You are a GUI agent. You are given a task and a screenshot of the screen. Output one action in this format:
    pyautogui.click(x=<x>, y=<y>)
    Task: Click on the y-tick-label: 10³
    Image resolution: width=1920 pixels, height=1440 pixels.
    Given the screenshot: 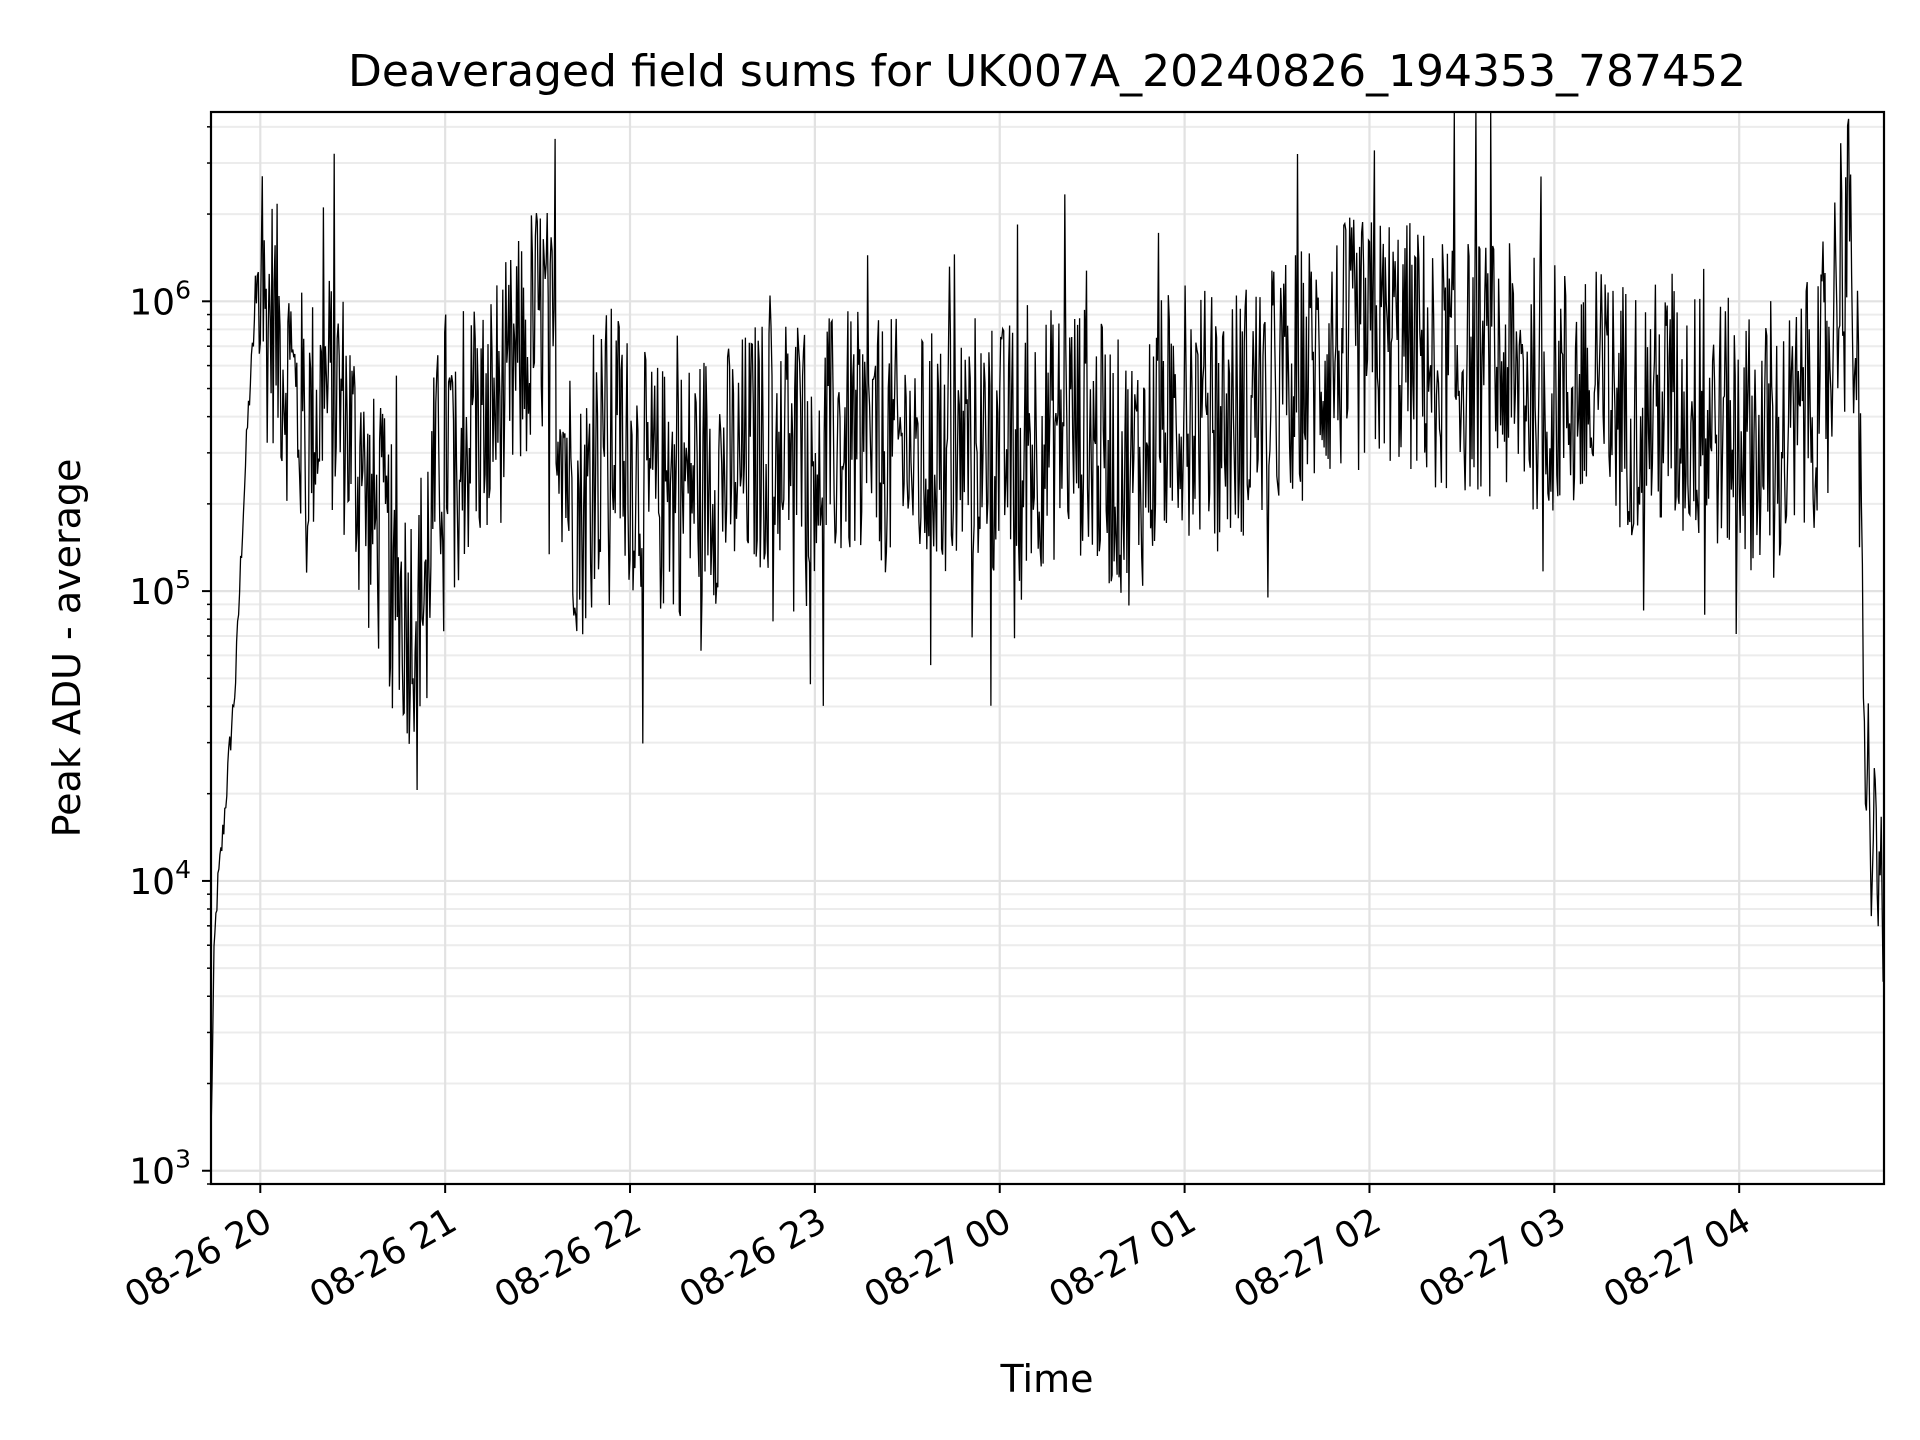 What is the action you would take?
    pyautogui.click(x=160, y=1169)
    